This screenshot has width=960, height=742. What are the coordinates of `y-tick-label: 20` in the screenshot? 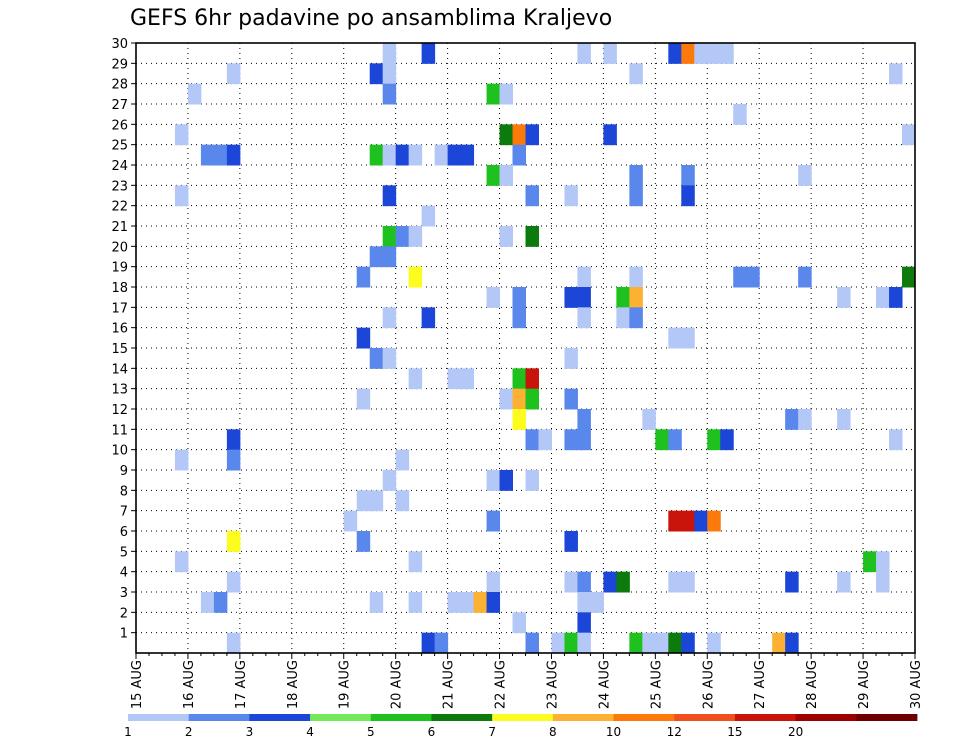 It's located at (119, 247).